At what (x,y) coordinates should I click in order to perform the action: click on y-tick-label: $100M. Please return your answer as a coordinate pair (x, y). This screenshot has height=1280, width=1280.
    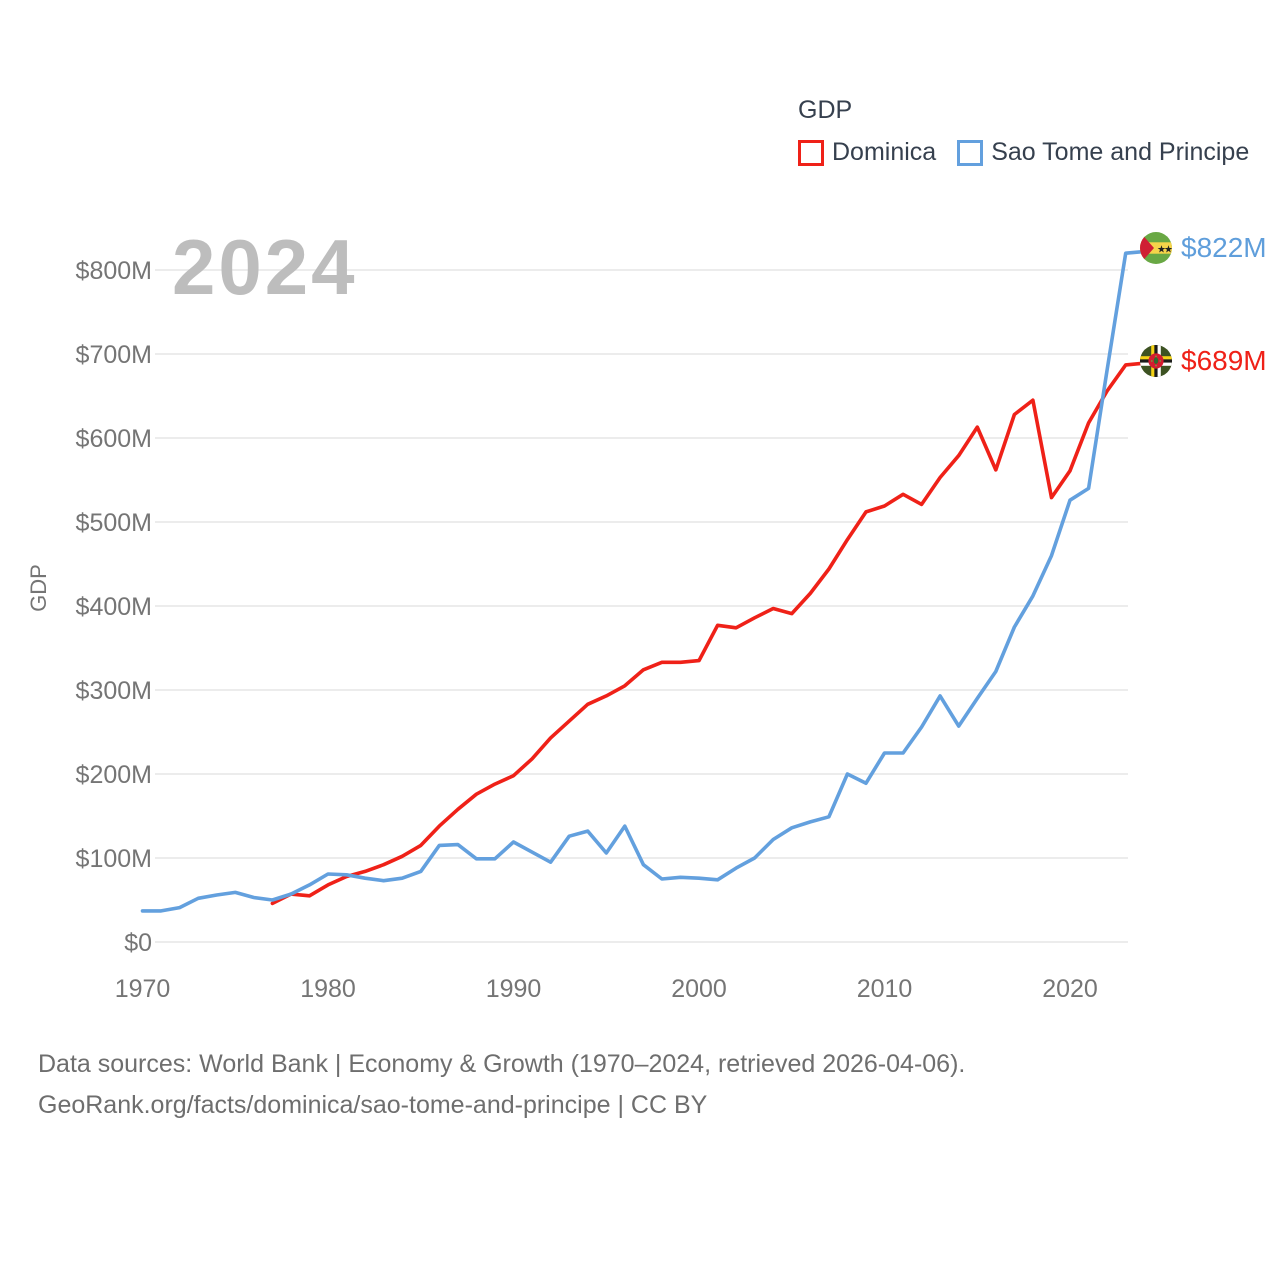
    Looking at the image, I should click on (114, 859).